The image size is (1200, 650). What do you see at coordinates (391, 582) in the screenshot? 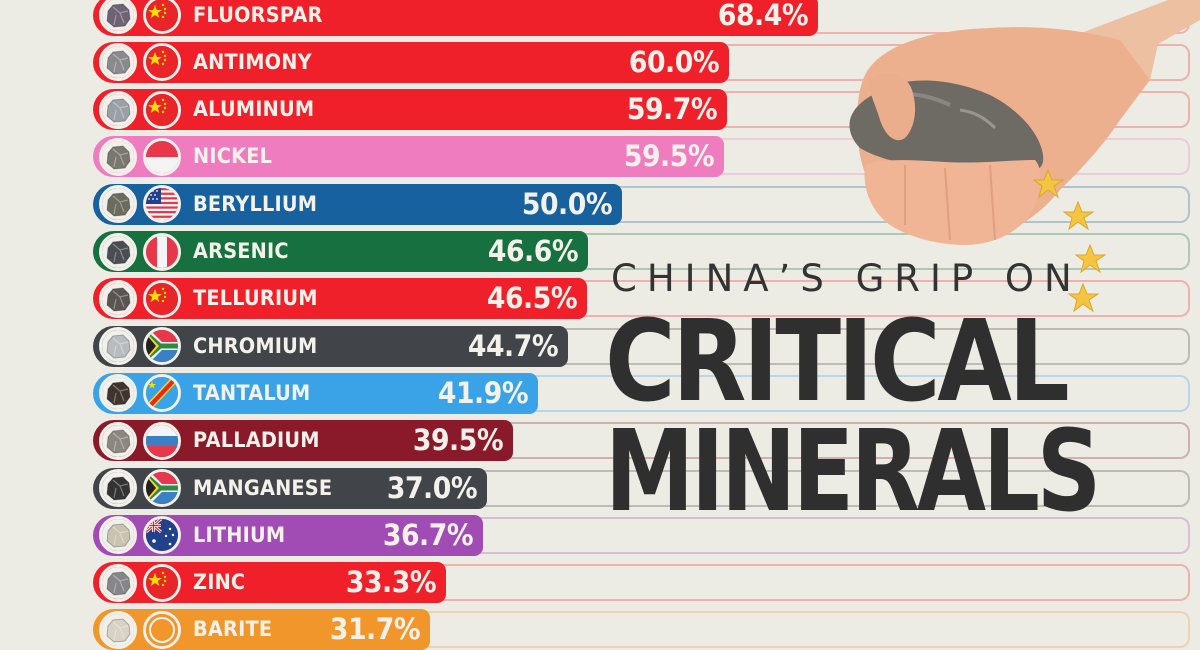
I see `share-value: 33.3%` at bounding box center [391, 582].